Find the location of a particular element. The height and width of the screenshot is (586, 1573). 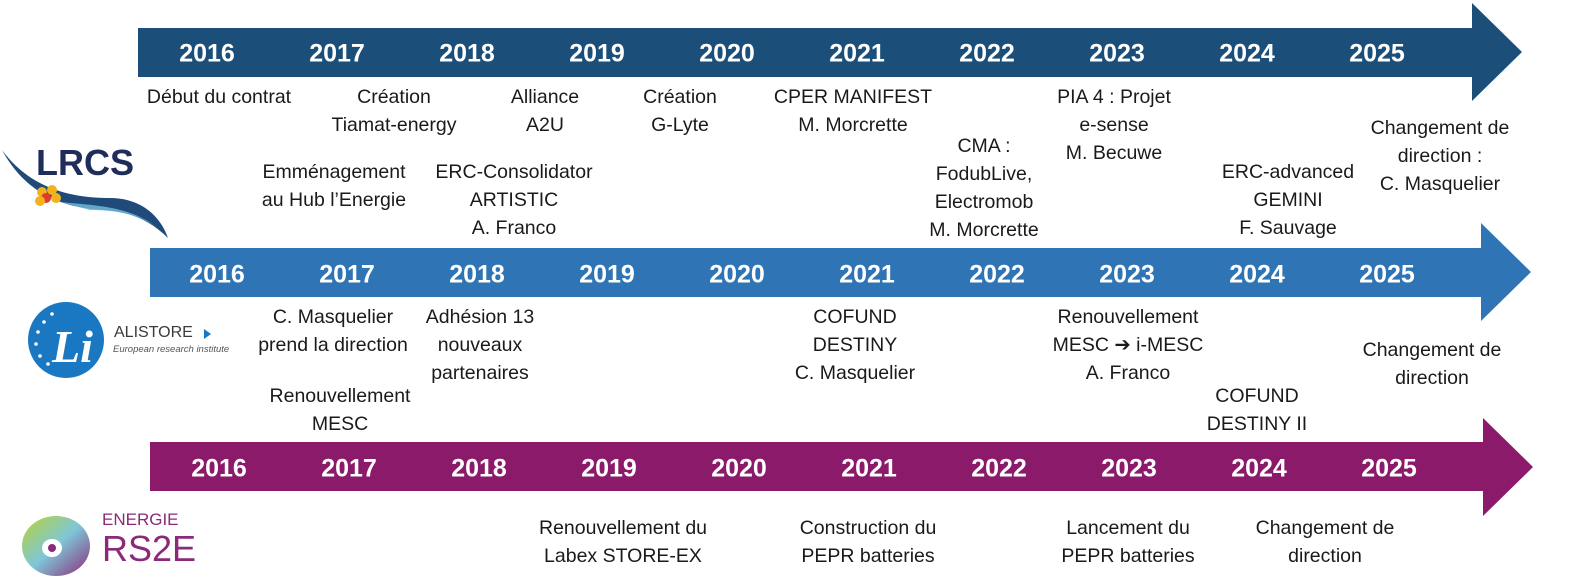

lrcs-event: PIA 4 : Projet e-sense M. Becuwe is located at coordinates (1114, 125).